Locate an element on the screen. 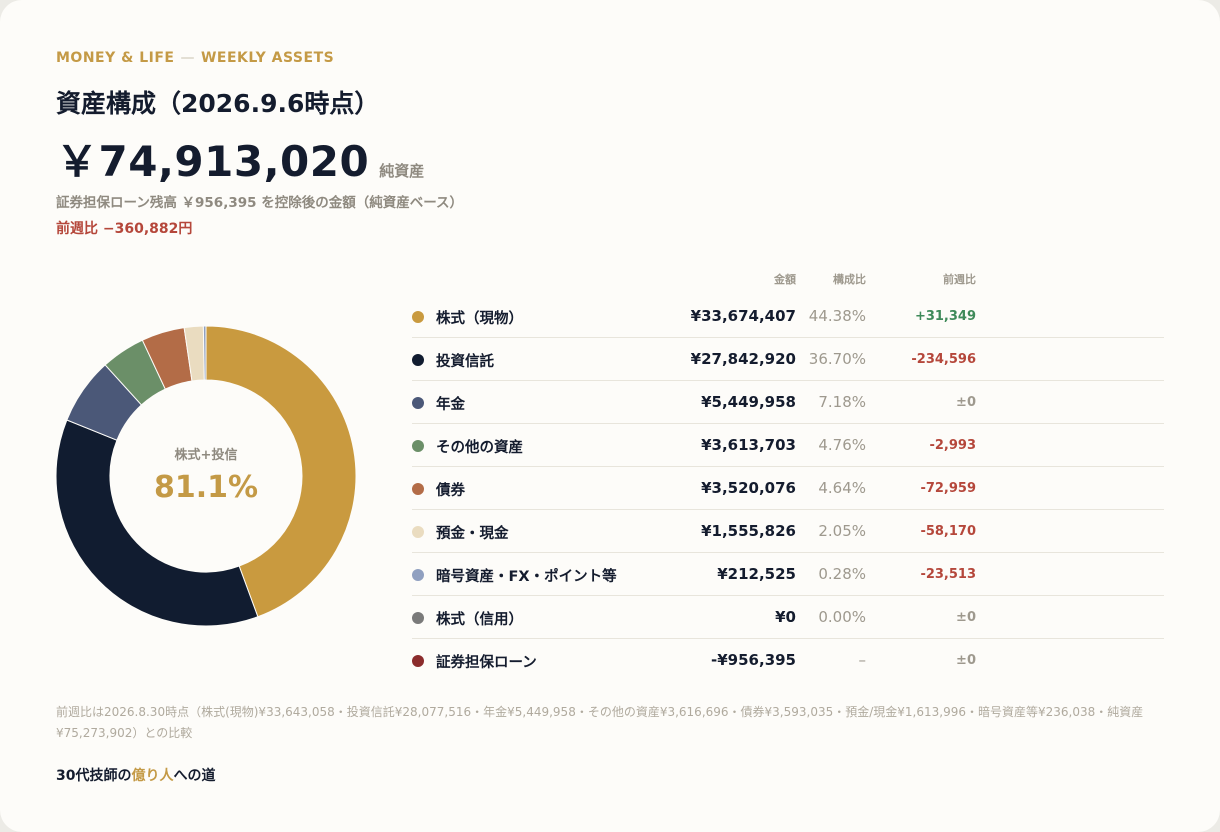 Image resolution: width=1220 pixels, height=832 pixels. table-row: その他の資産 ¥3,613,703 4.76% -2,993 is located at coordinates (788, 445).